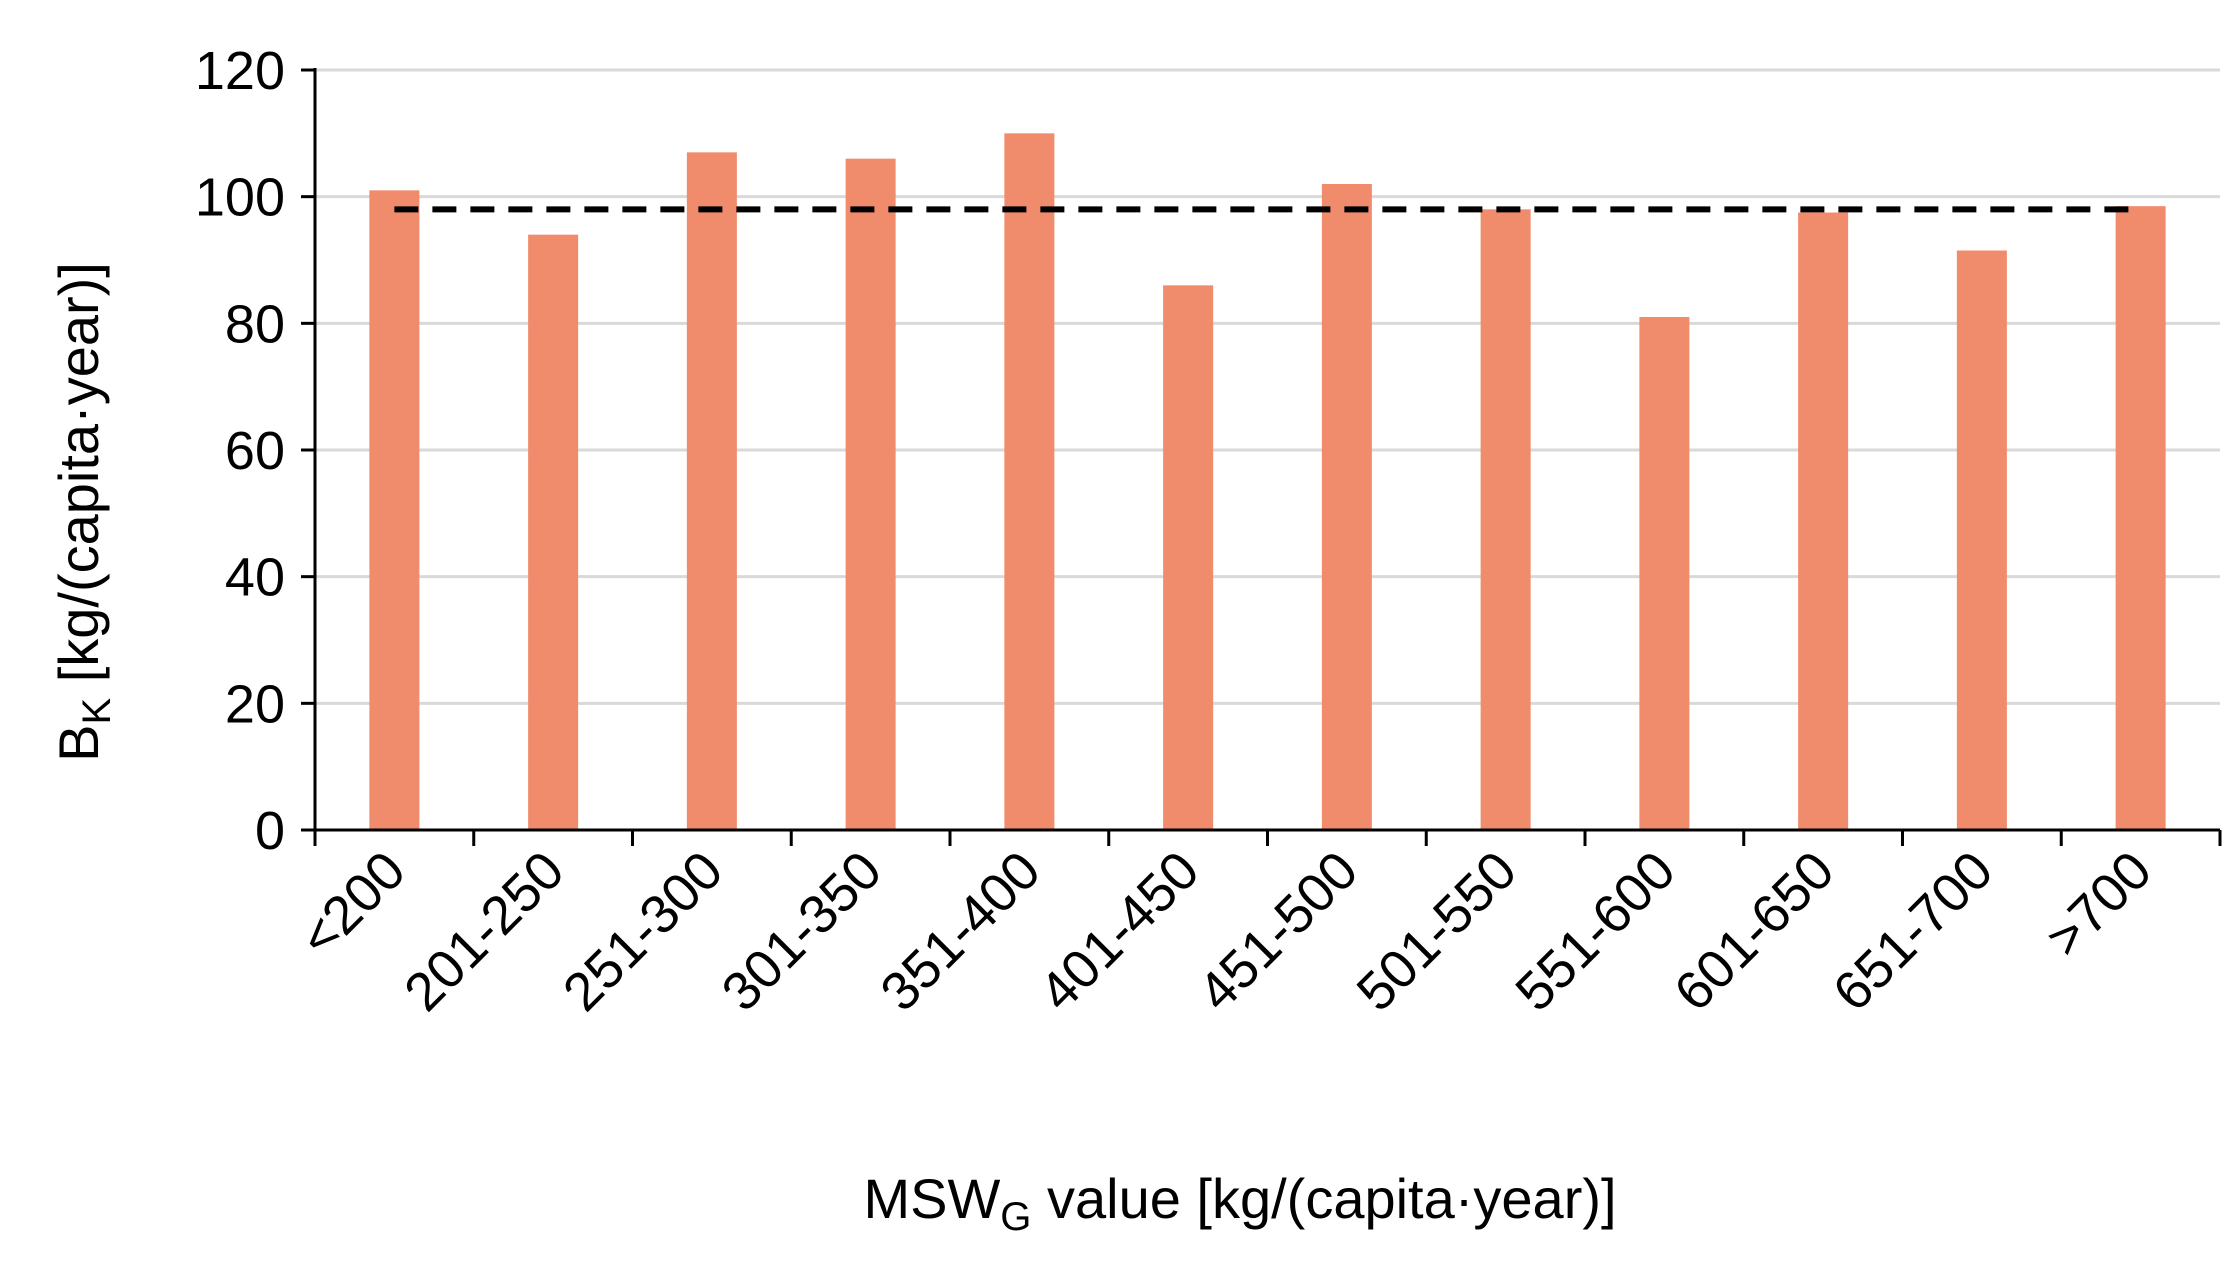  Describe the element at coordinates (240, 198) in the screenshot. I see `y-tick-label: 100` at that location.